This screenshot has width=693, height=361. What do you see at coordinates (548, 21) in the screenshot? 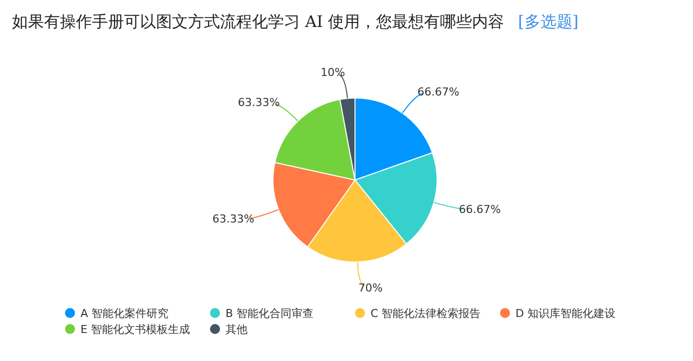
I see `chart-subtitle: [多选题]` at bounding box center [548, 21].